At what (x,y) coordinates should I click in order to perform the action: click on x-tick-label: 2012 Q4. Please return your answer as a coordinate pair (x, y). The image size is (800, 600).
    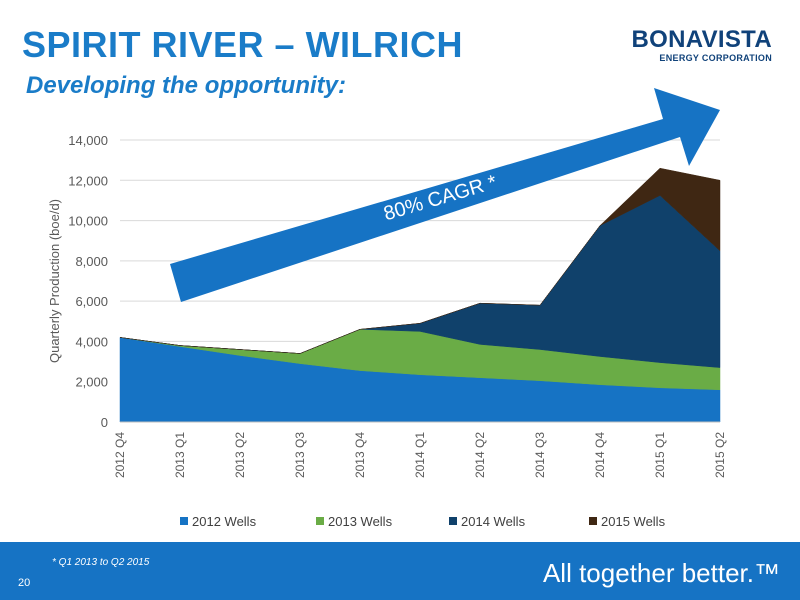
    Looking at the image, I should click on (120, 455).